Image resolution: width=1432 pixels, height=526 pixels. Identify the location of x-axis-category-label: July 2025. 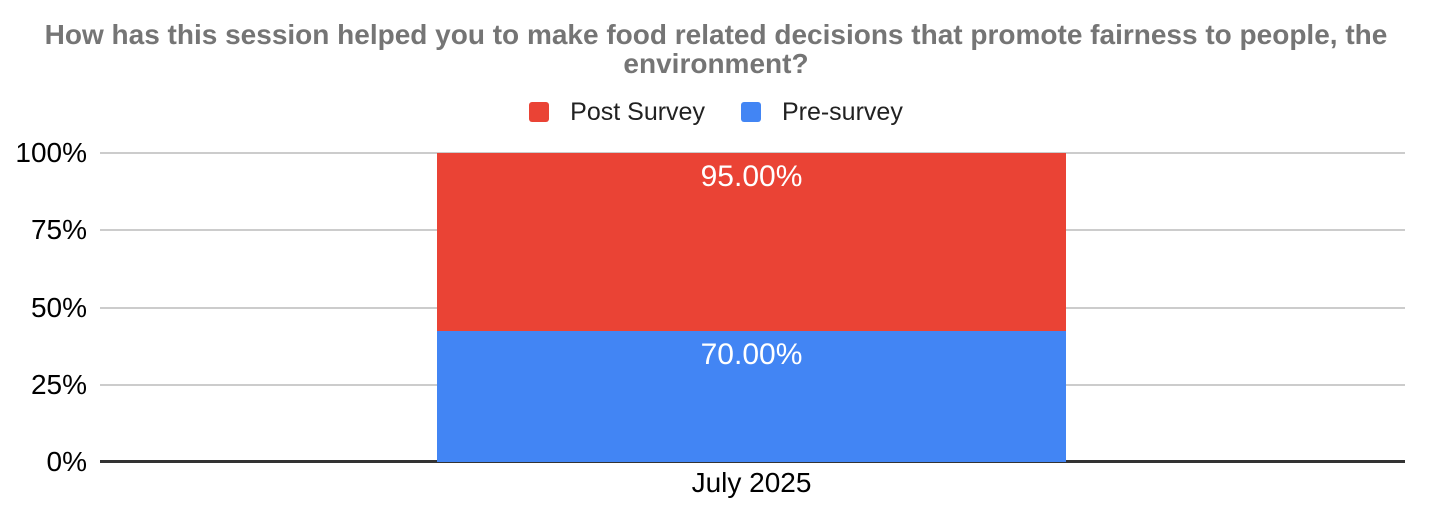
(751, 482).